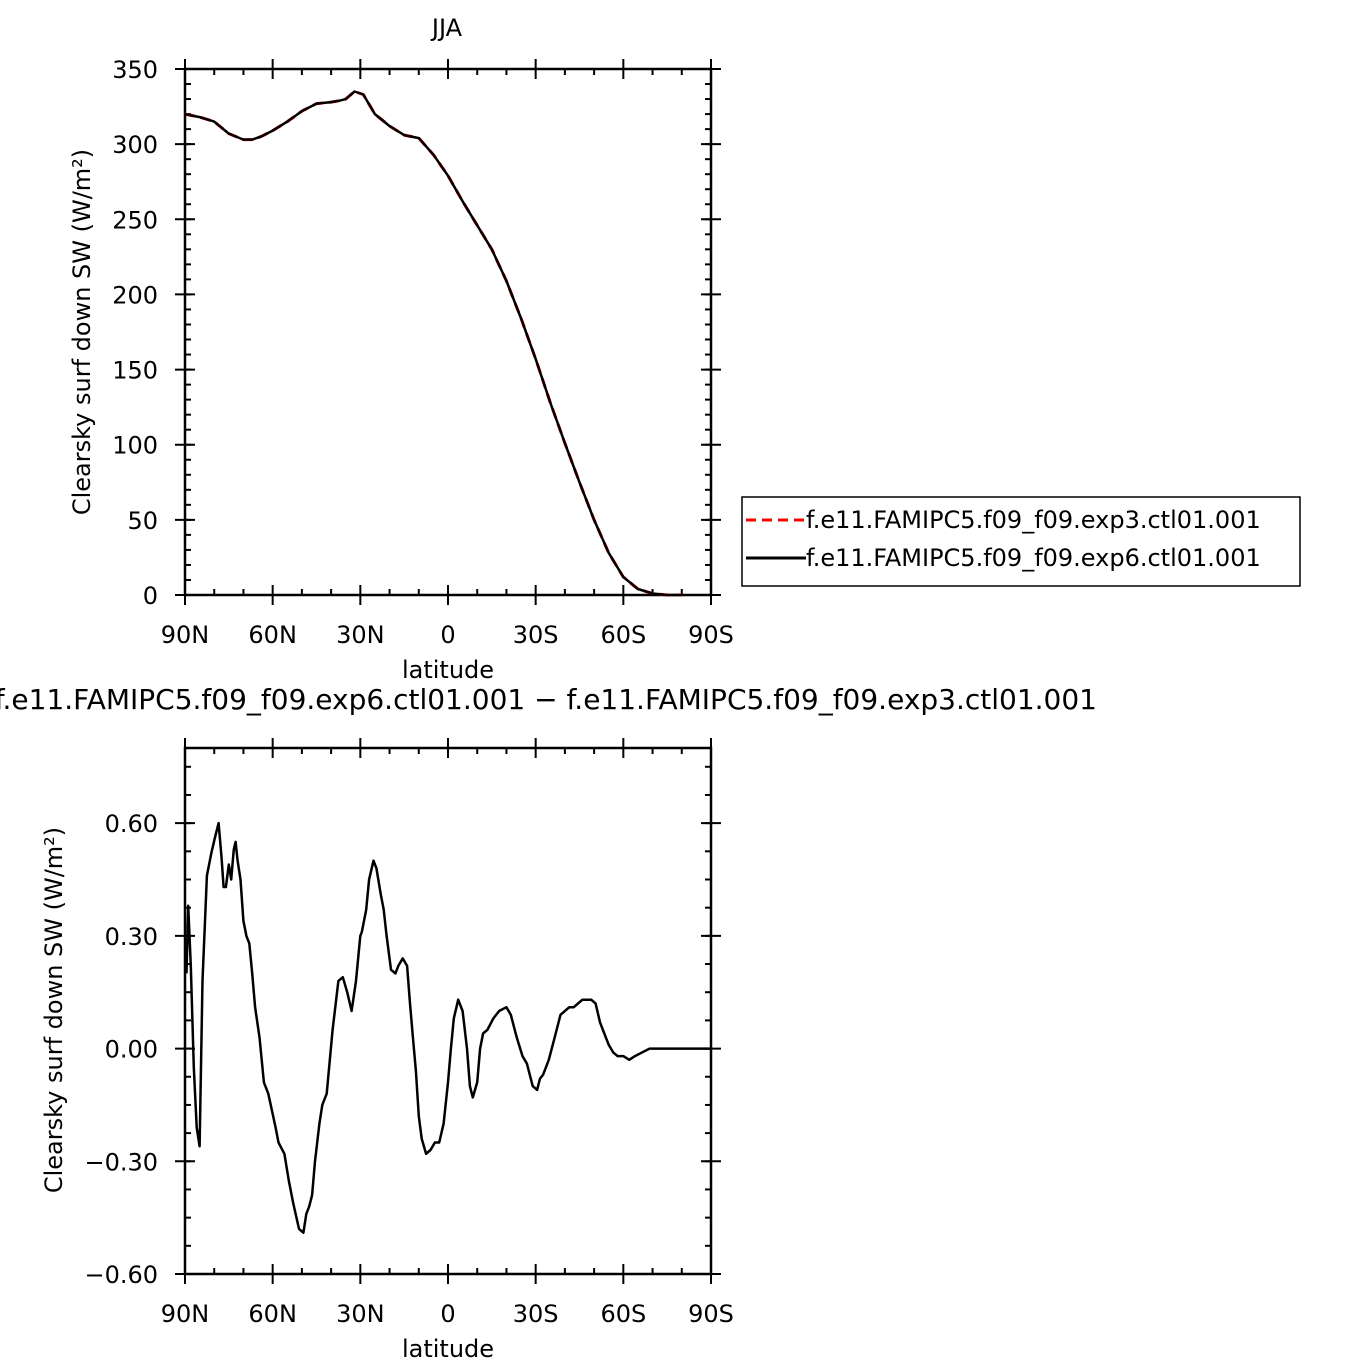 This screenshot has height=1369, width=1369. I want to click on y-tick-label: 100, so click(135, 446).